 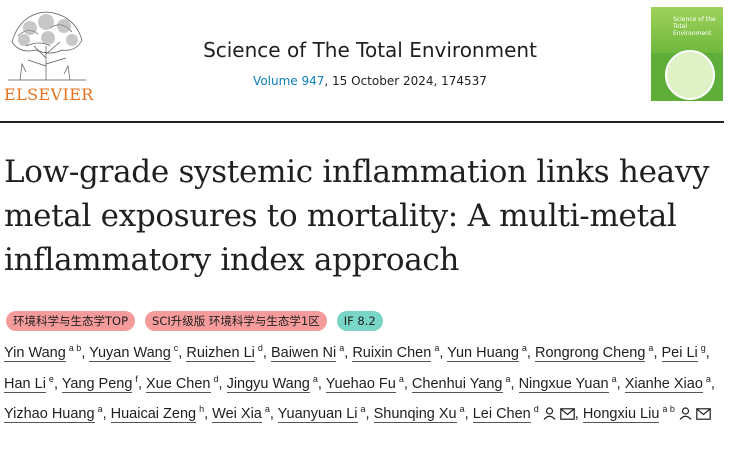 I want to click on author-name: Xianhe Xiao, so click(x=663, y=384).